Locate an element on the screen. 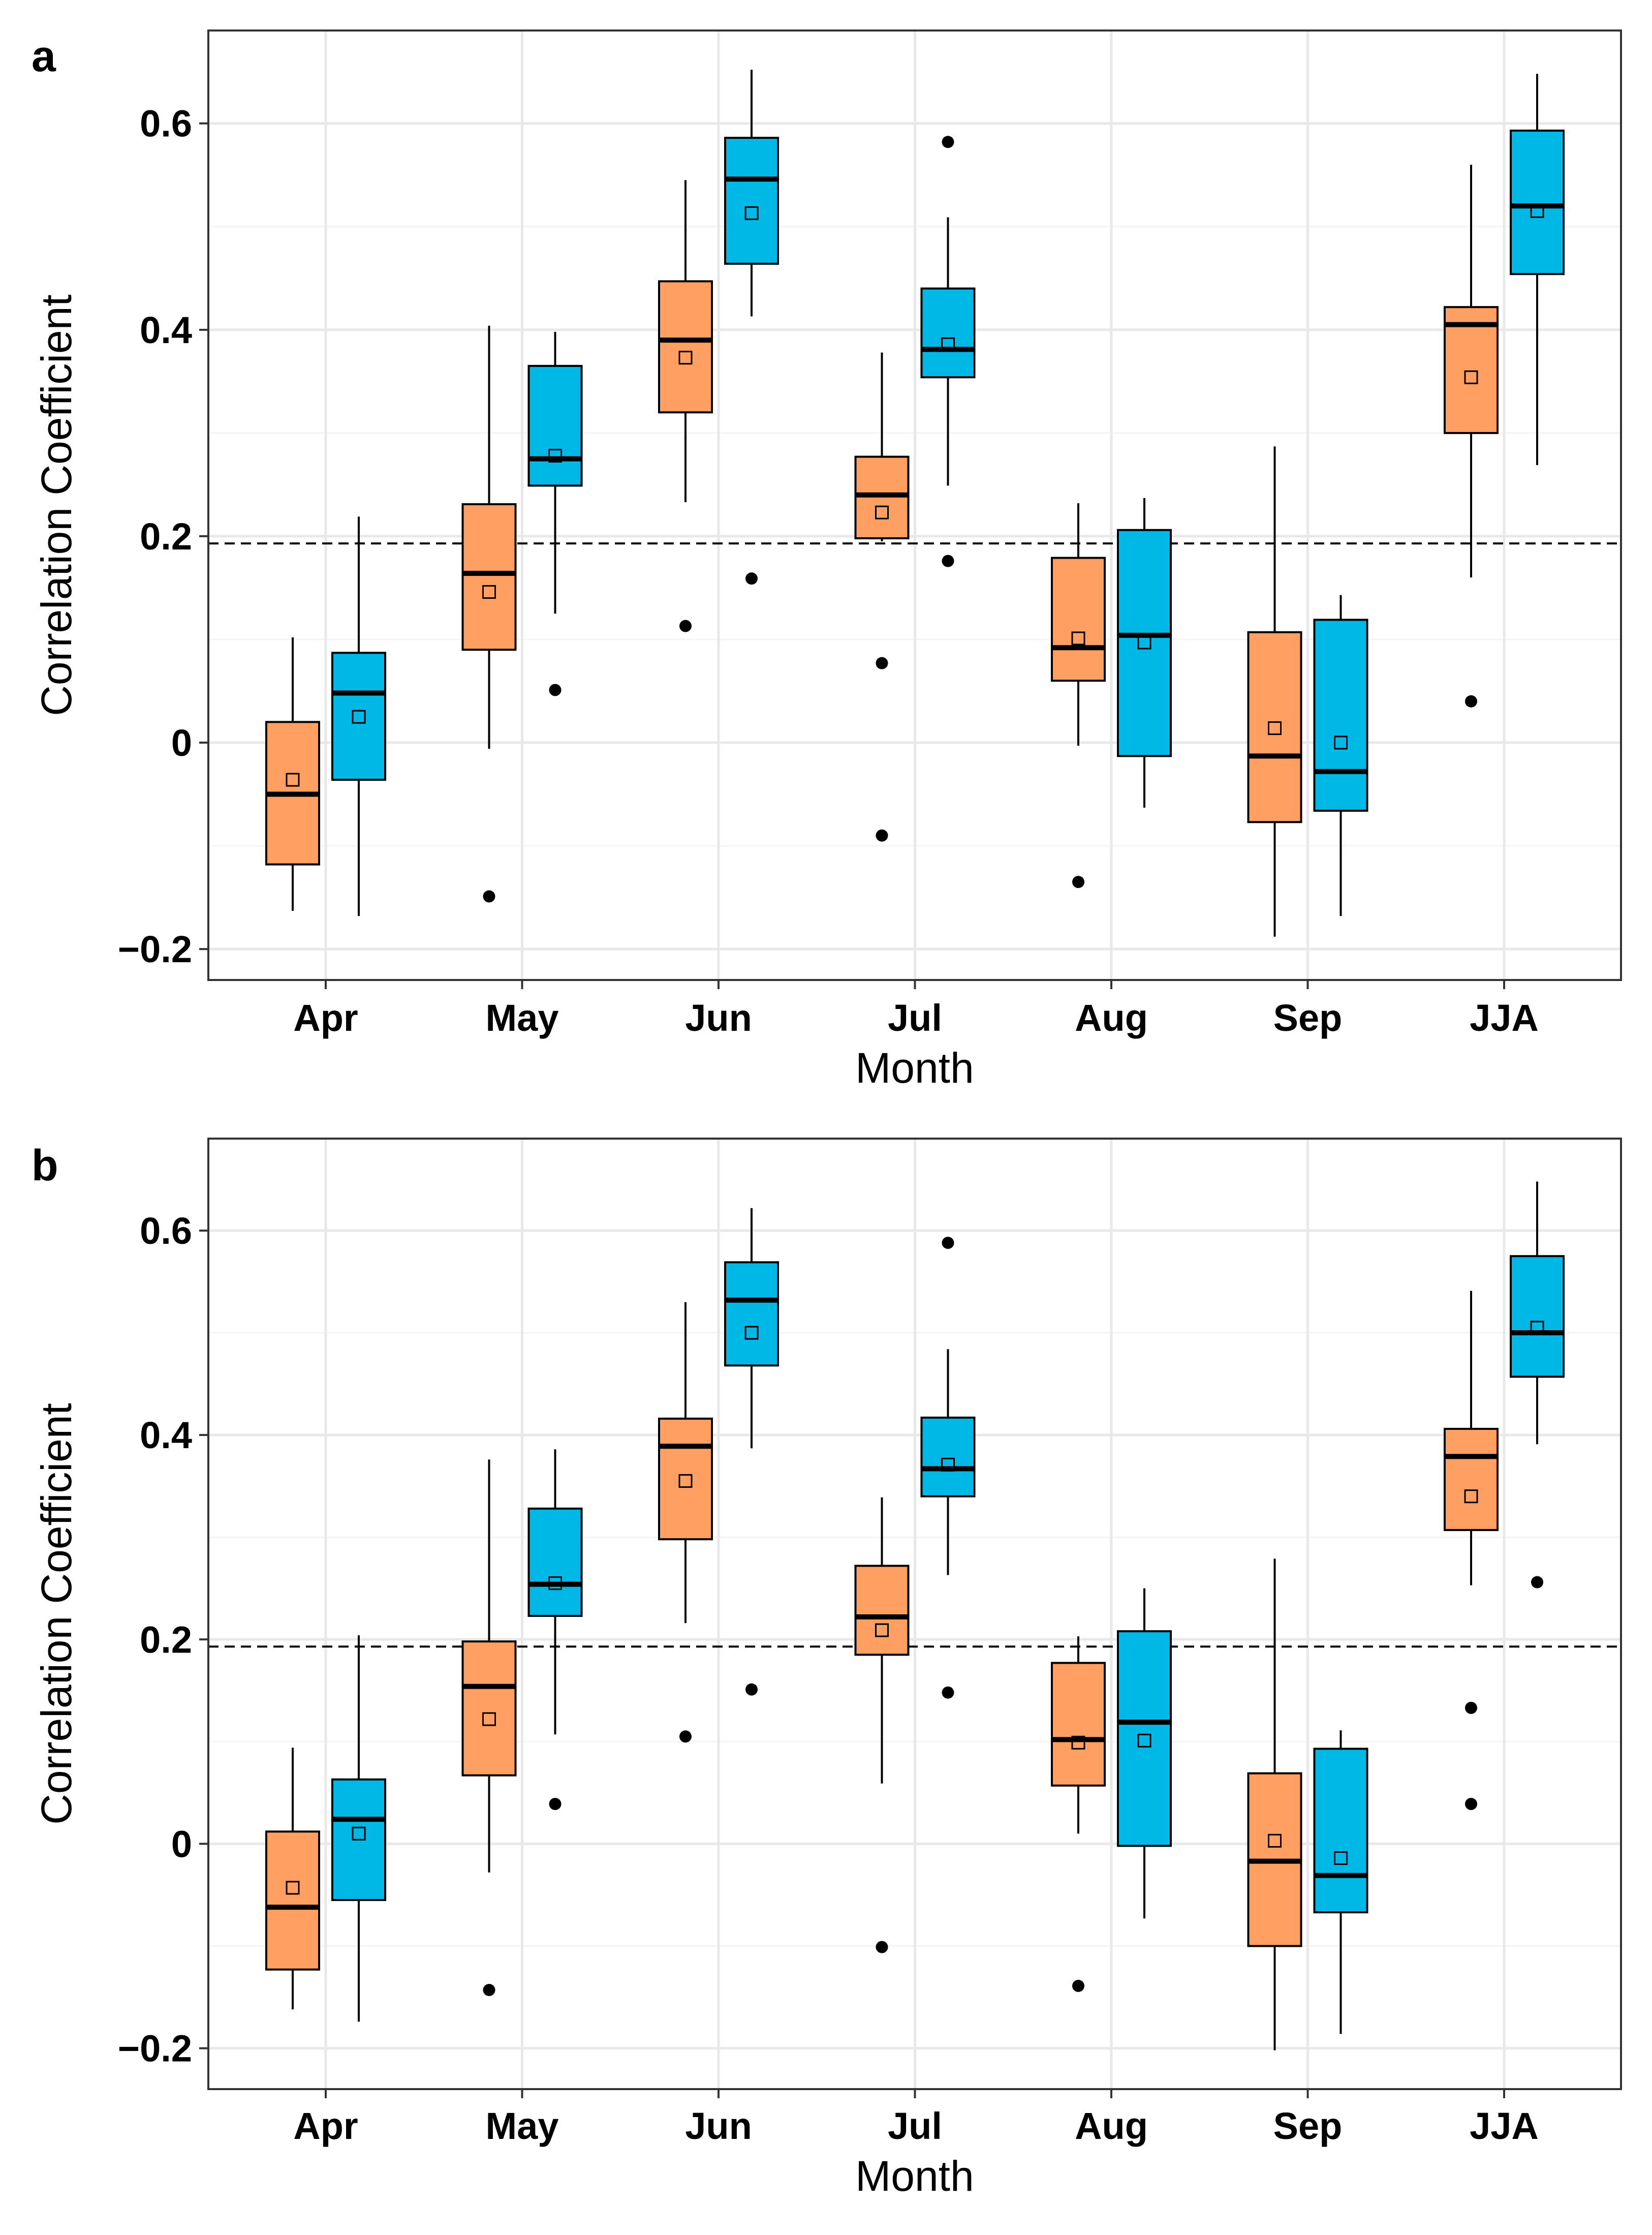  x-tick-label: Aug is located at coordinates (1111, 1018).